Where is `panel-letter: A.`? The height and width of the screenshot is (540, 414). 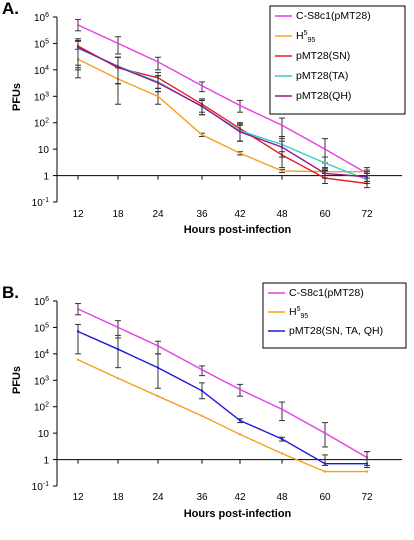
panel-letter: A. is located at coordinates (10, 9).